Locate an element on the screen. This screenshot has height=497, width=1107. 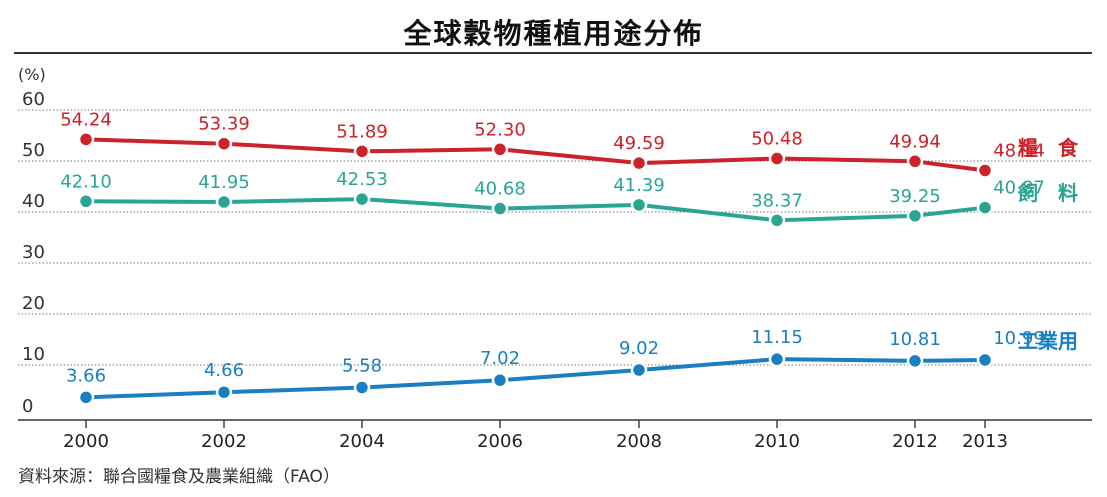
data-label-industrial: 10.81 is located at coordinates (915, 339).